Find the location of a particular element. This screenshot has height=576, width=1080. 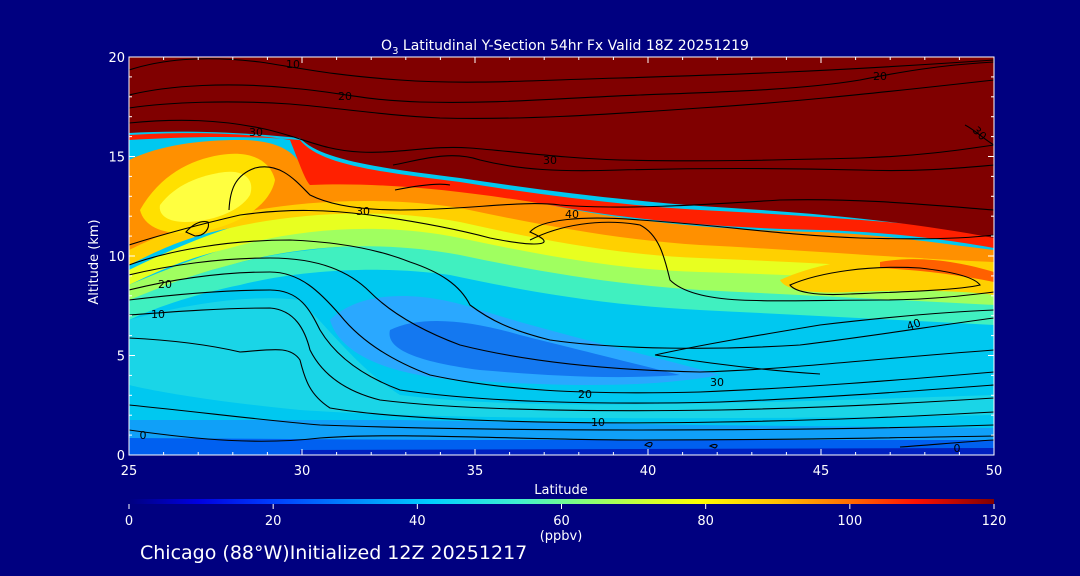

y-tick-label: 20 is located at coordinates (116, 58).